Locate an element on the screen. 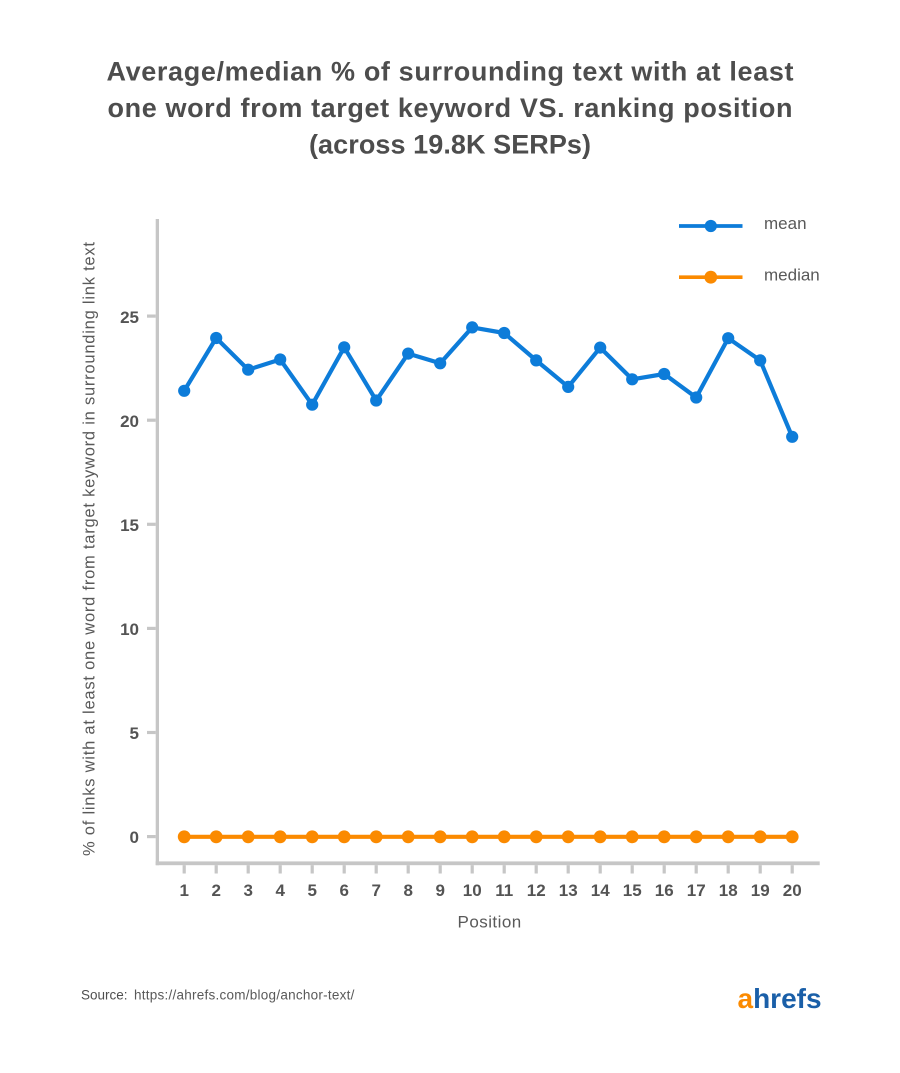  svg-text: 2 is located at coordinates (215, 890).